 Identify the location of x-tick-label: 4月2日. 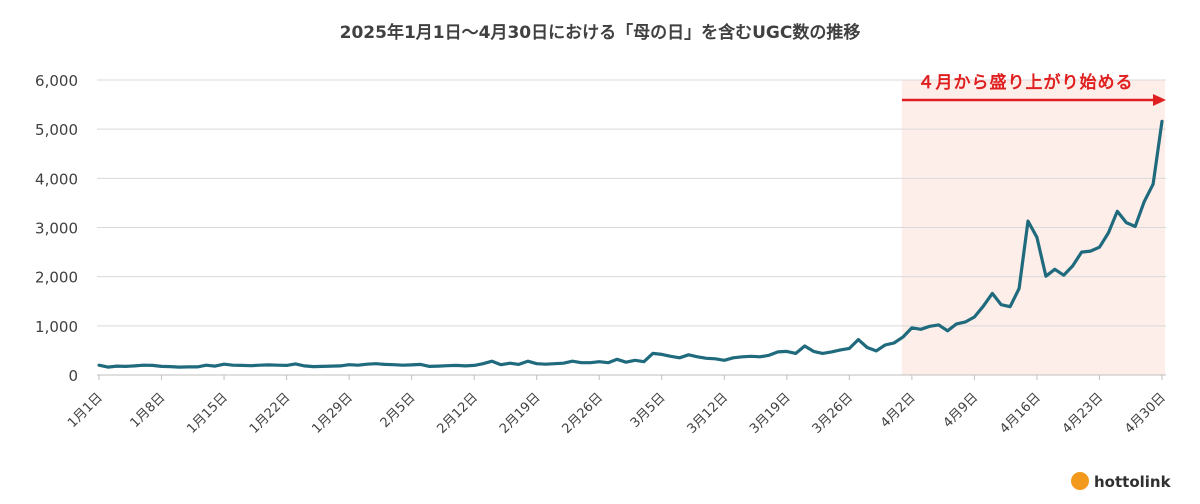
(898, 410).